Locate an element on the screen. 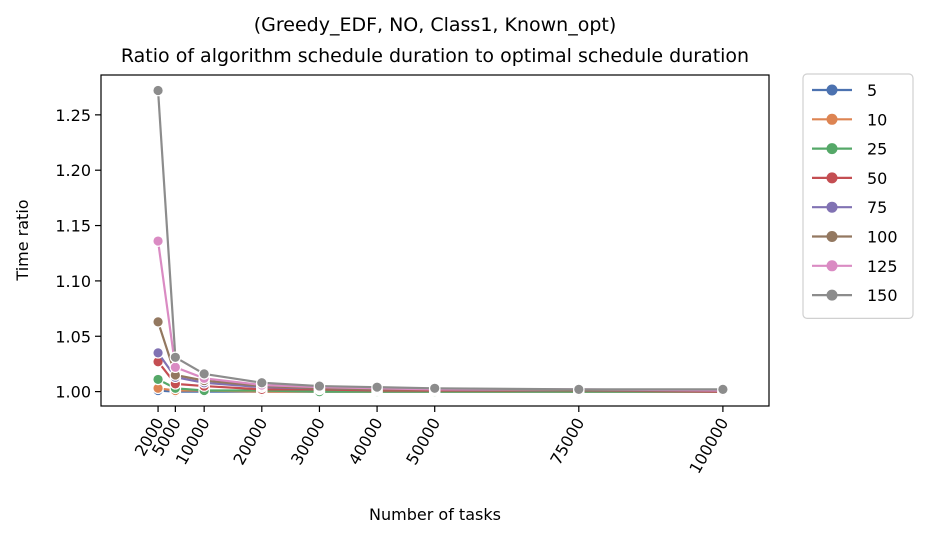  y-tick-label: 1.20 is located at coordinates (73, 170).